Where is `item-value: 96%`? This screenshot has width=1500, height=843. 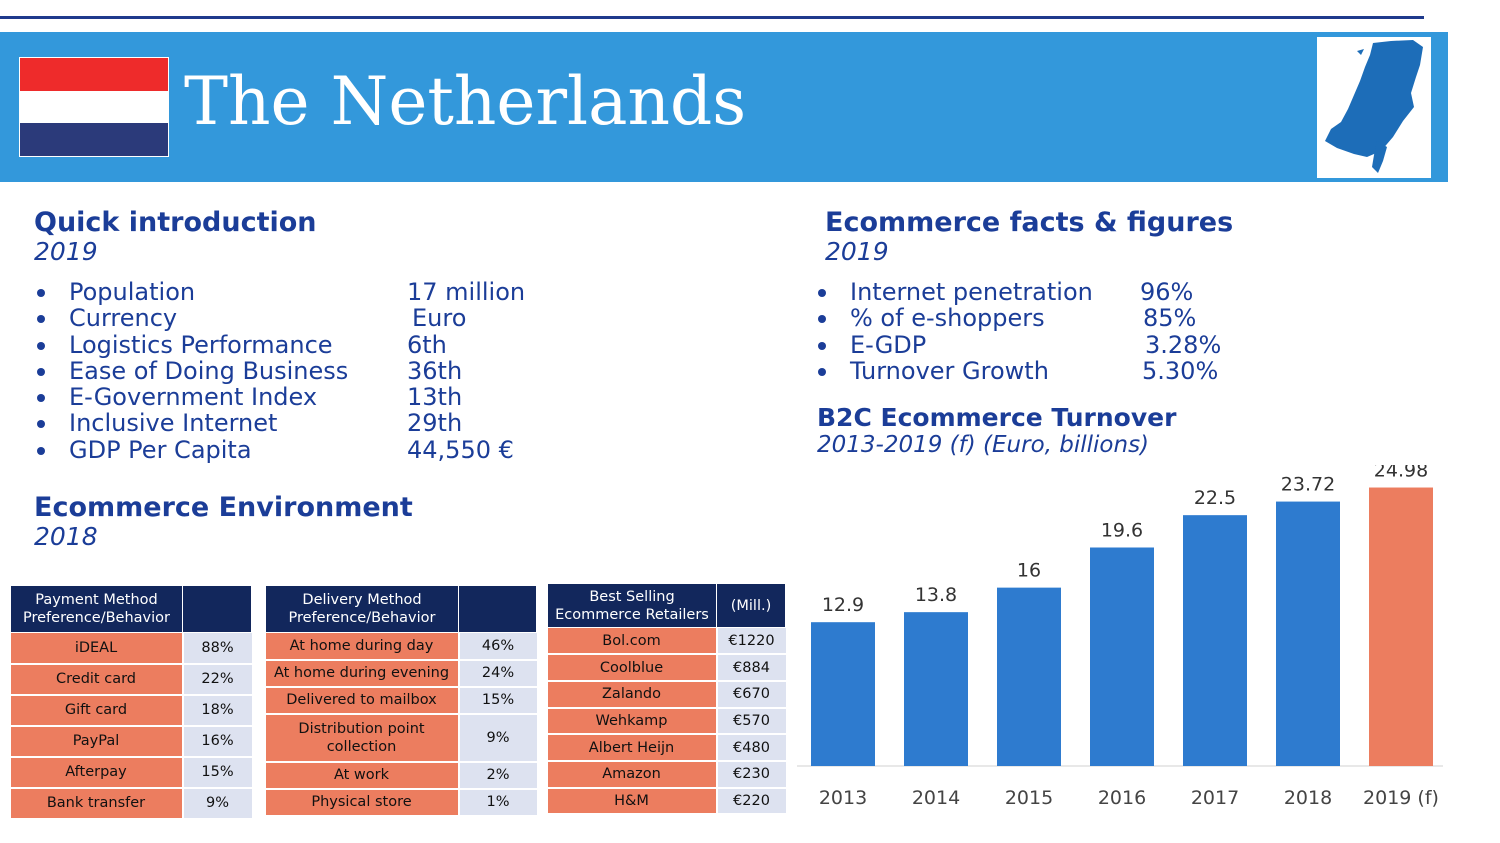
item-value: 96% is located at coordinates (1167, 292).